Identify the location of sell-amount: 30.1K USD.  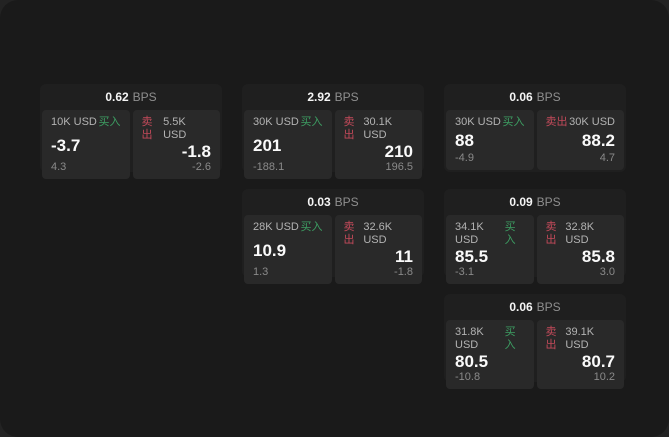
(378, 128).